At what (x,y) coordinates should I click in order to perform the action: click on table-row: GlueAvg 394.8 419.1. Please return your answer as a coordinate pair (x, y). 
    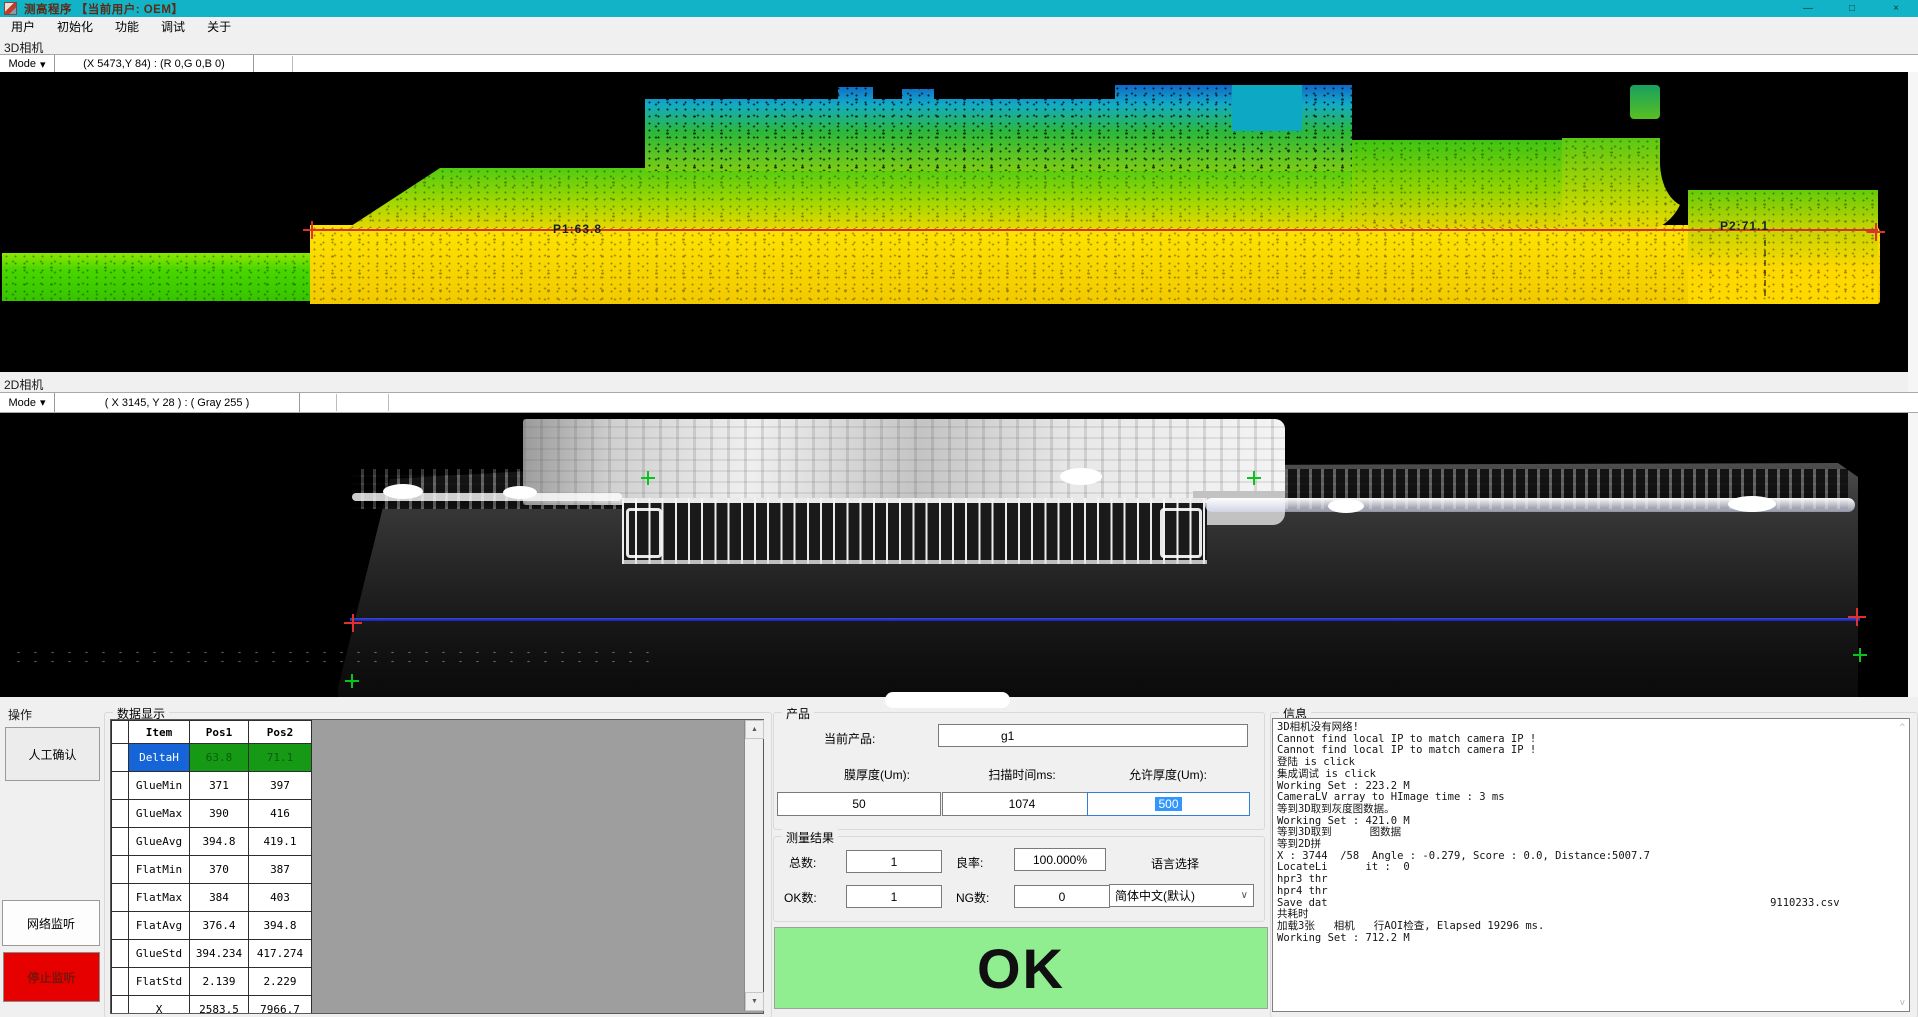
    Looking at the image, I should click on (211, 841).